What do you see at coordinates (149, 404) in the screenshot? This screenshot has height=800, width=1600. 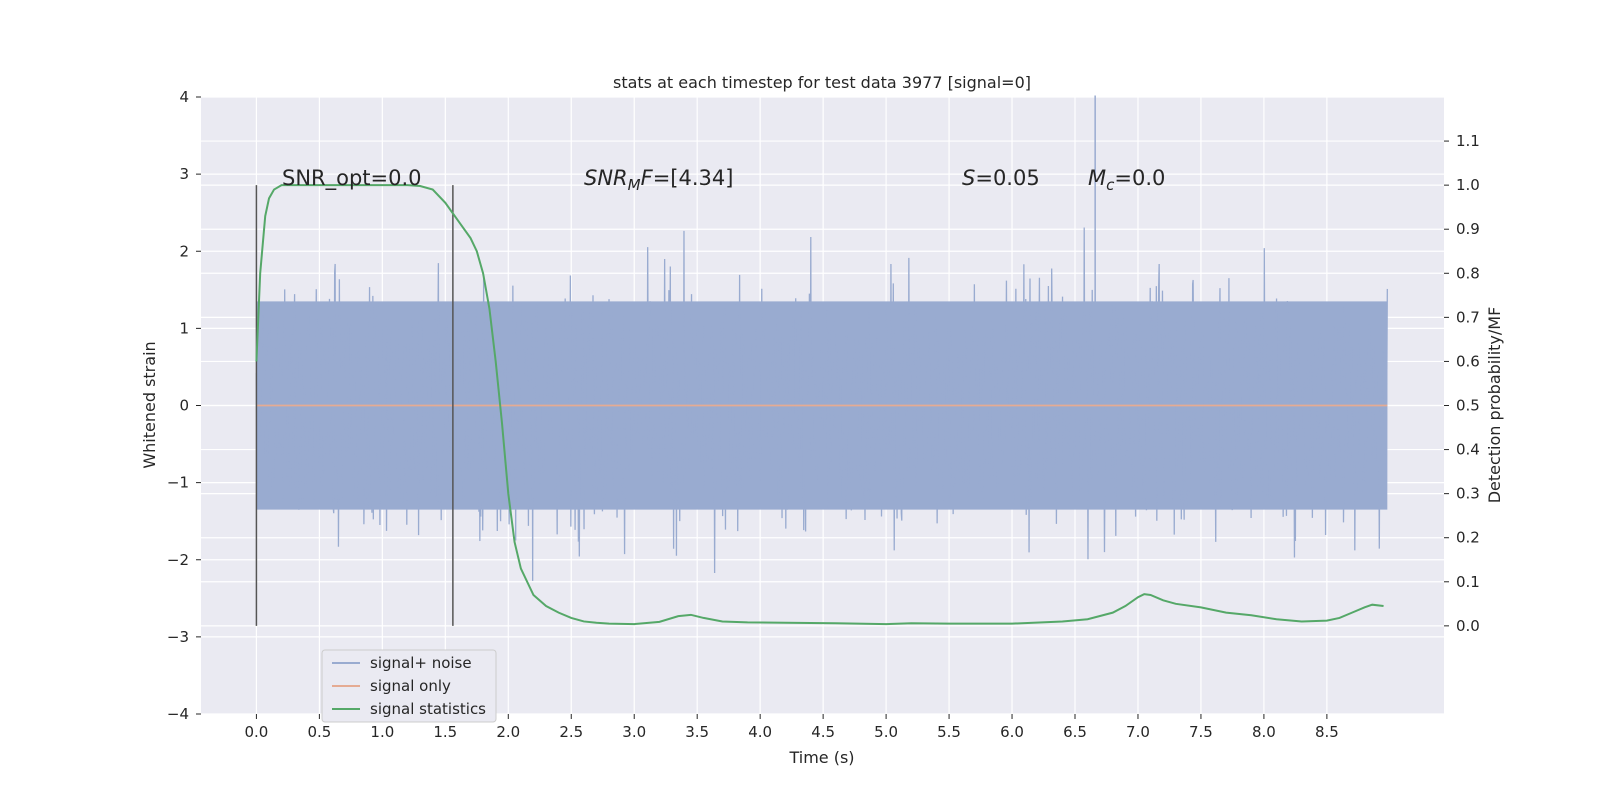 I see `y-left-axis-label: Whitened strain` at bounding box center [149, 404].